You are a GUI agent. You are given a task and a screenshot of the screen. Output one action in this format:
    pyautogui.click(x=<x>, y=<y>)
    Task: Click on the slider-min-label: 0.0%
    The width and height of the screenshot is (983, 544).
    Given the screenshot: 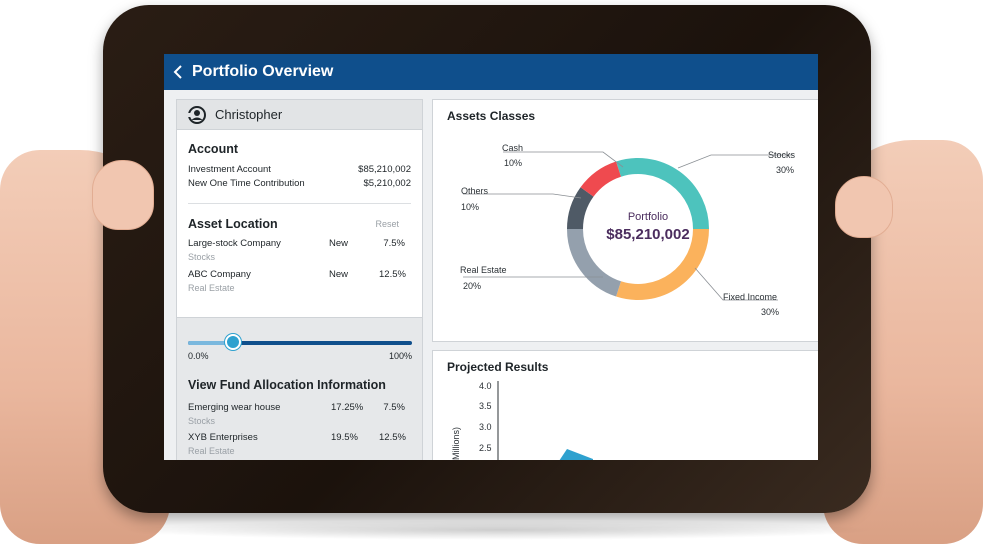 What is the action you would take?
    pyautogui.click(x=288, y=356)
    